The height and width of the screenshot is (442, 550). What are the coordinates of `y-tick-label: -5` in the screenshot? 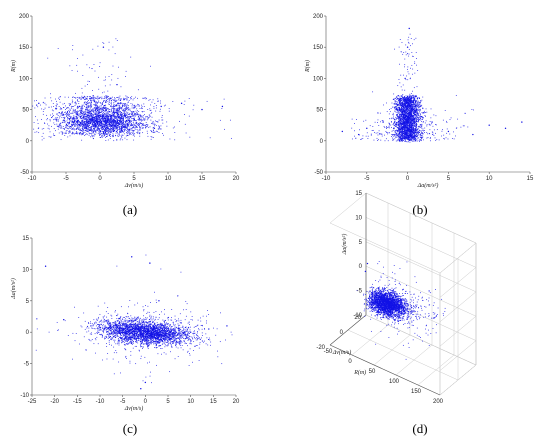 It's located at (27, 365).